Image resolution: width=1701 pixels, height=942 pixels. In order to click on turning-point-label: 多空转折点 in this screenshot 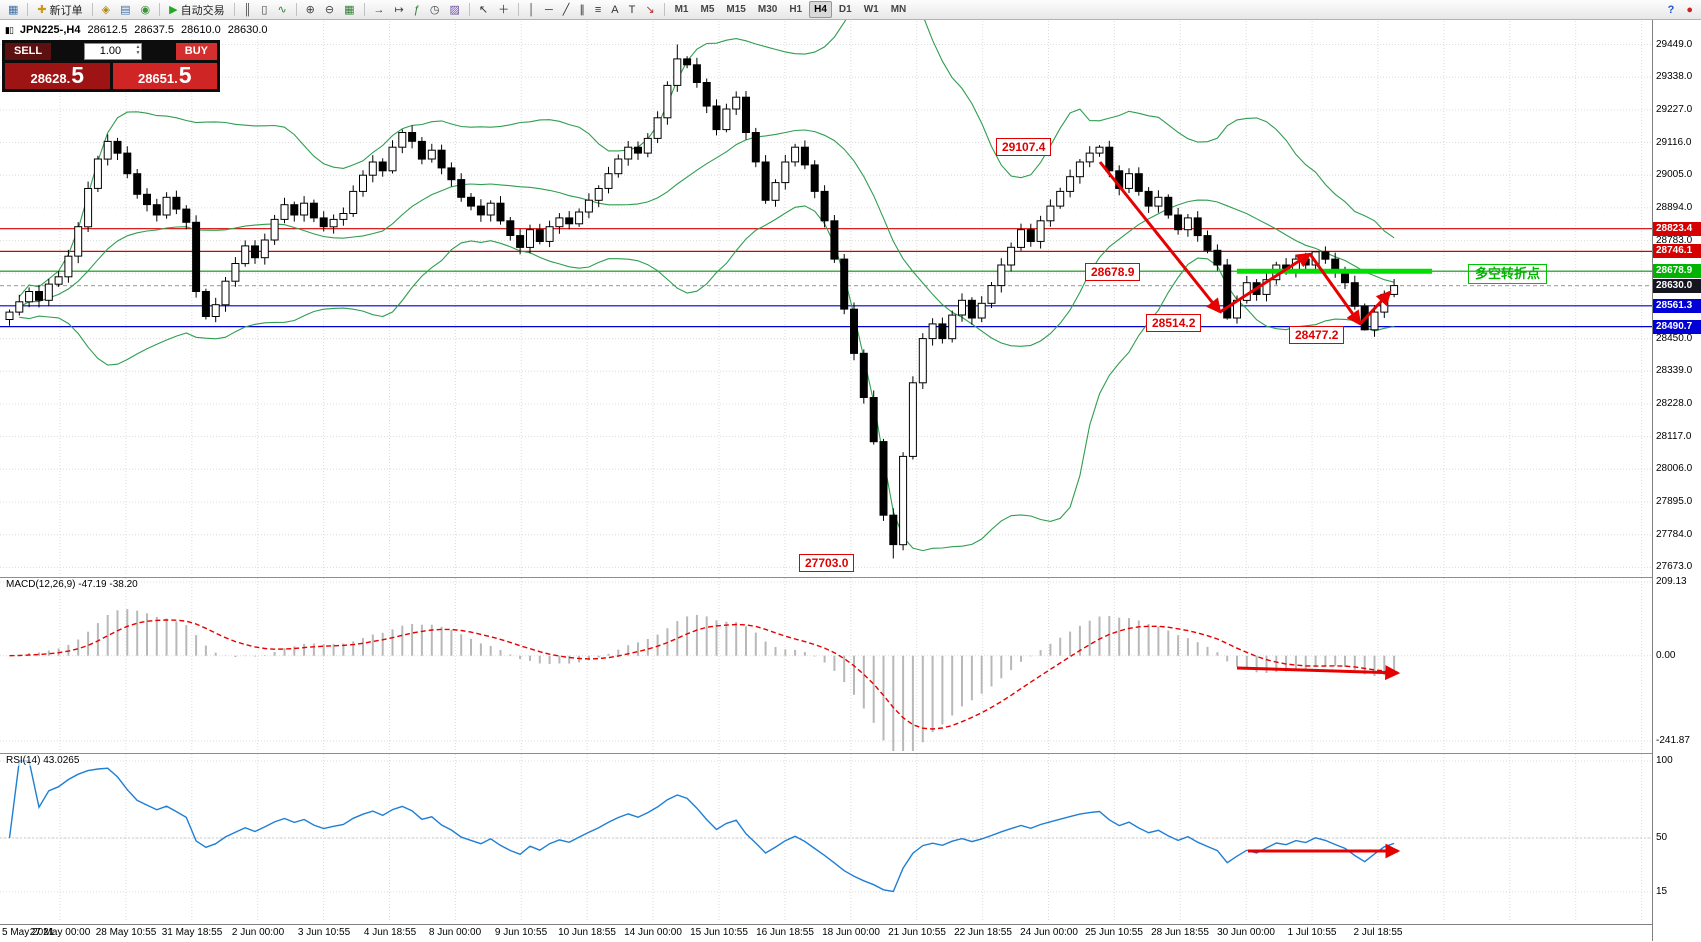, I will do `click(1508, 274)`.